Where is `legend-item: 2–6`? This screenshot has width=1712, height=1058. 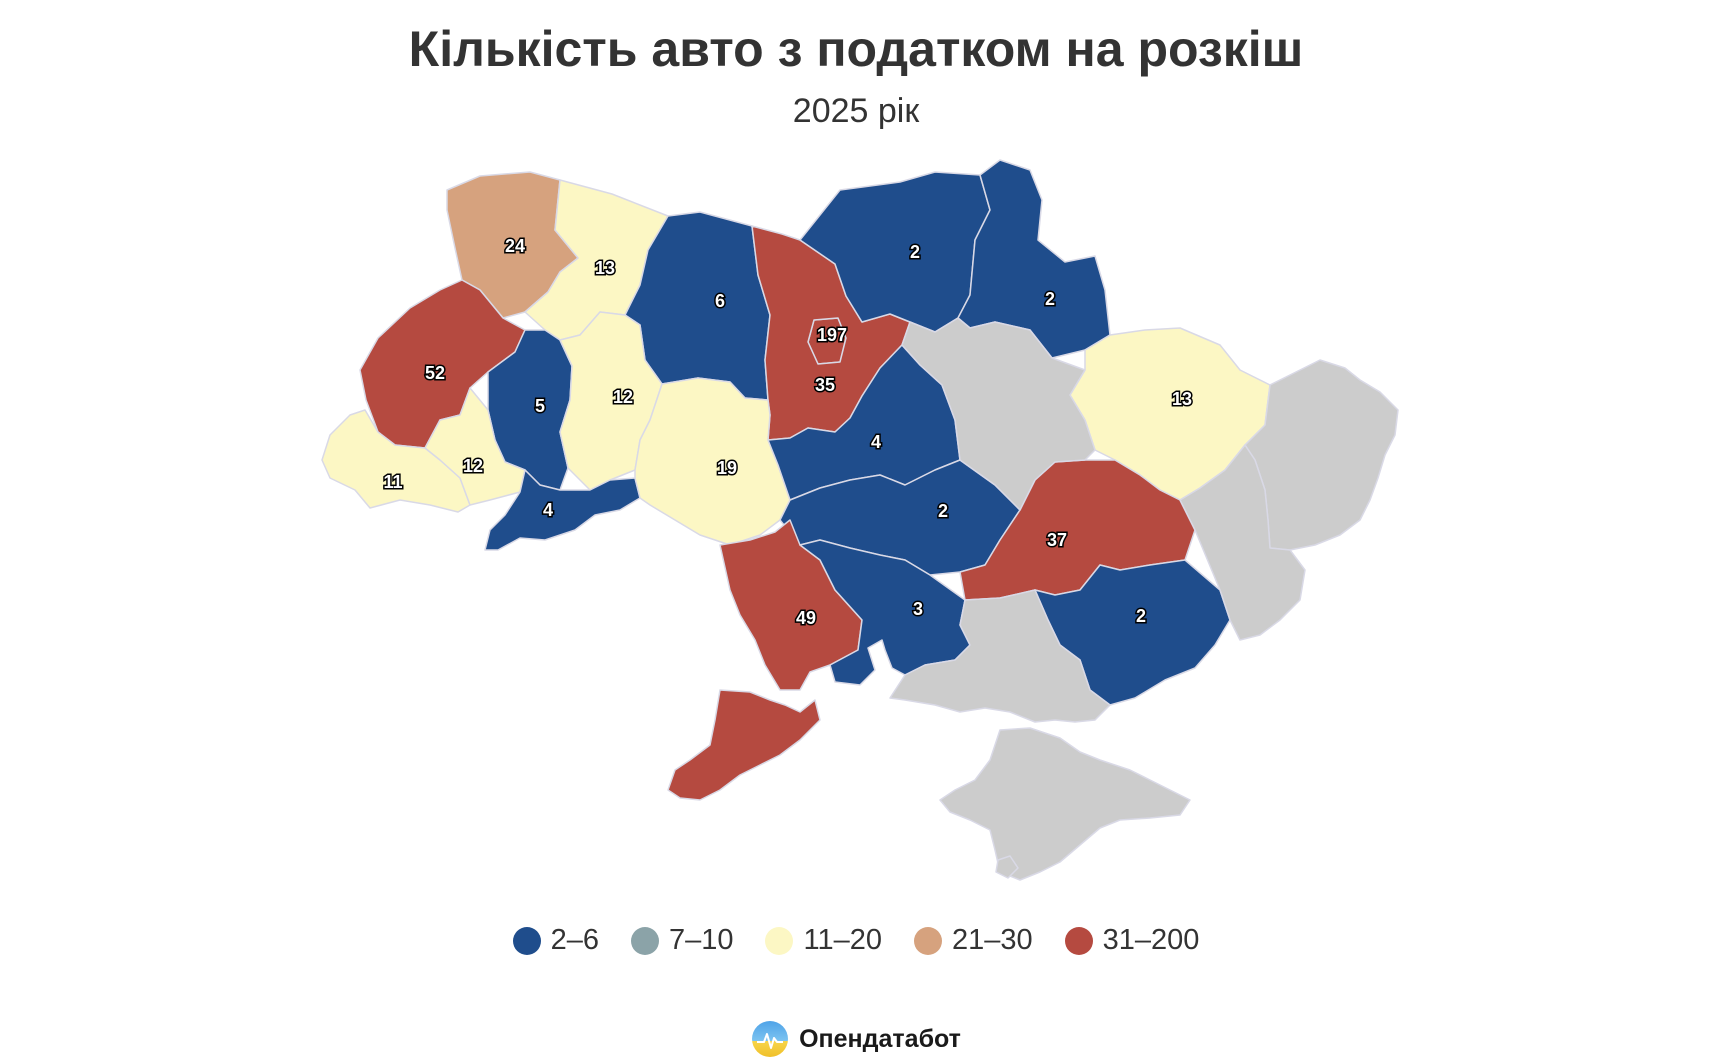 legend-item: 2–6 is located at coordinates (555, 940).